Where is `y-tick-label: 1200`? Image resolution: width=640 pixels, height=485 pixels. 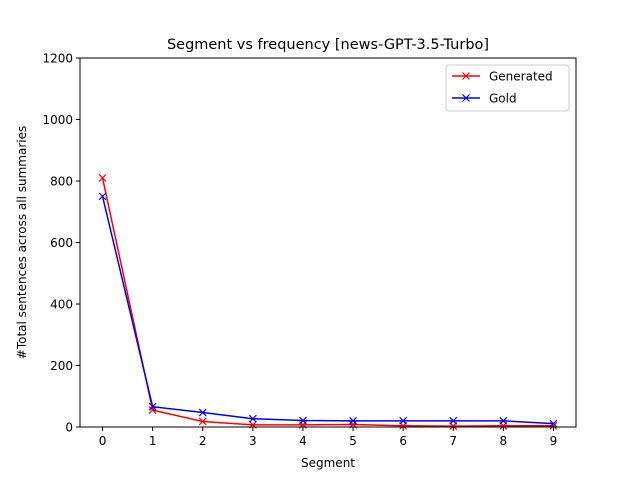 y-tick-label: 1200 is located at coordinates (57, 59).